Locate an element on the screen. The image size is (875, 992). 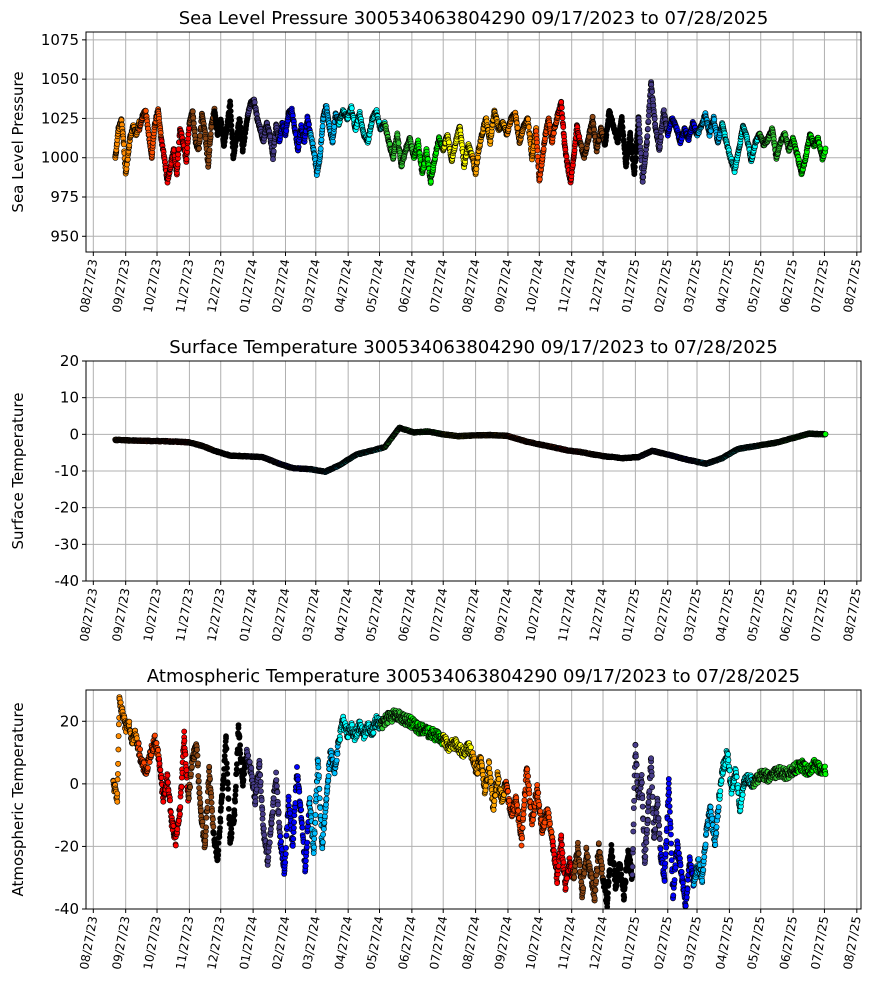
x-tick-label: 09/27/24 is located at coordinates (503, 286).